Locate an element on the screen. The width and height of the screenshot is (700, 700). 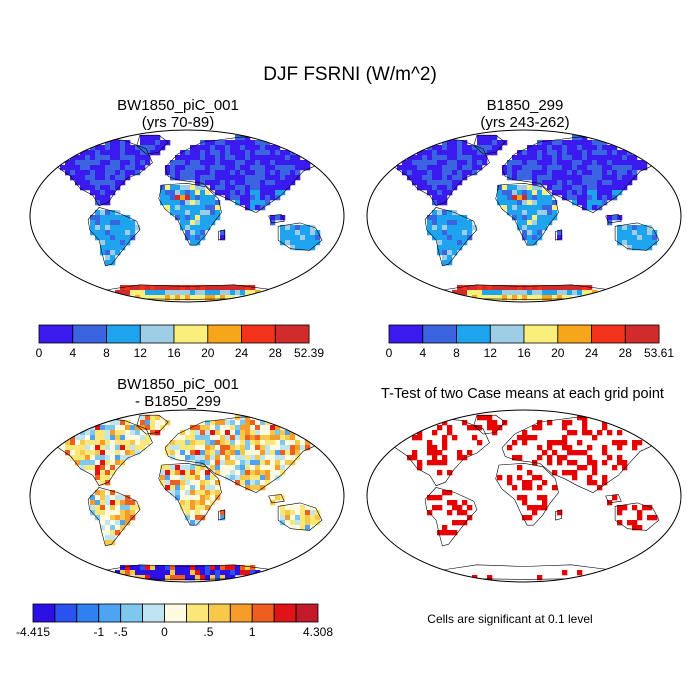
figure-title: DJF FSRNI (W/m^2) is located at coordinates (350, 74).